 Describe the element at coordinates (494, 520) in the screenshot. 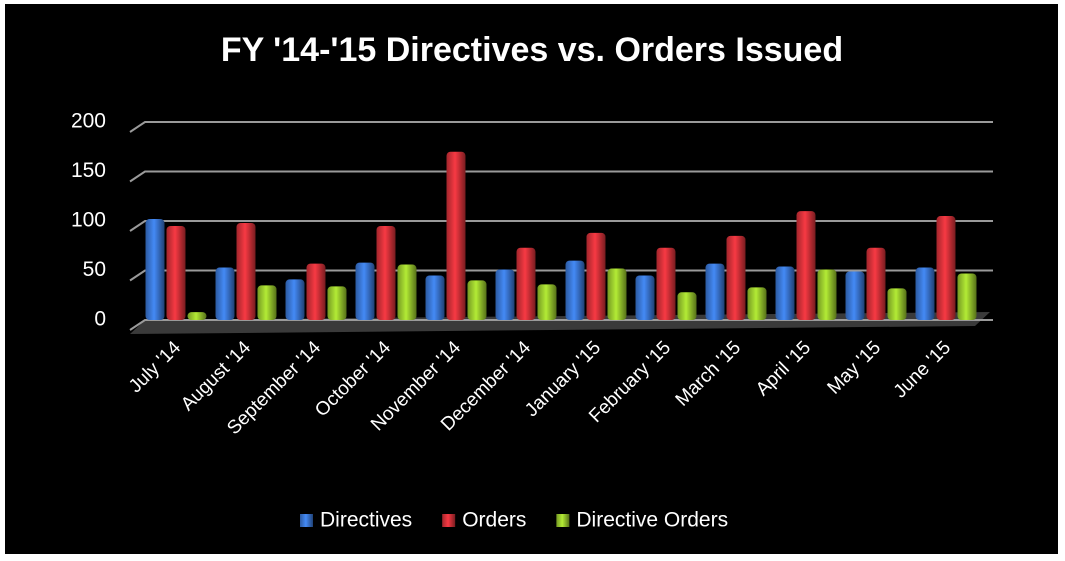

I see `legend-label: Orders` at that location.